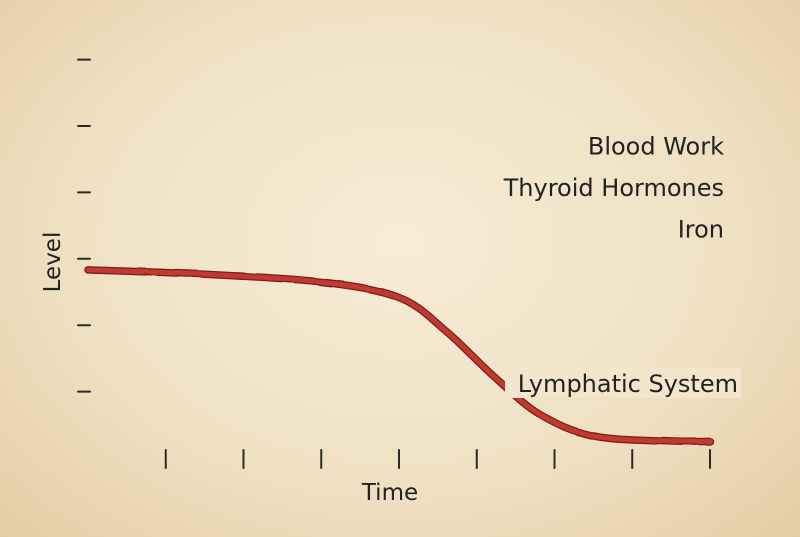 Image resolution: width=800 pixels, height=537 pixels. What do you see at coordinates (389, 493) in the screenshot?
I see `x-axis-label: Time` at bounding box center [389, 493].